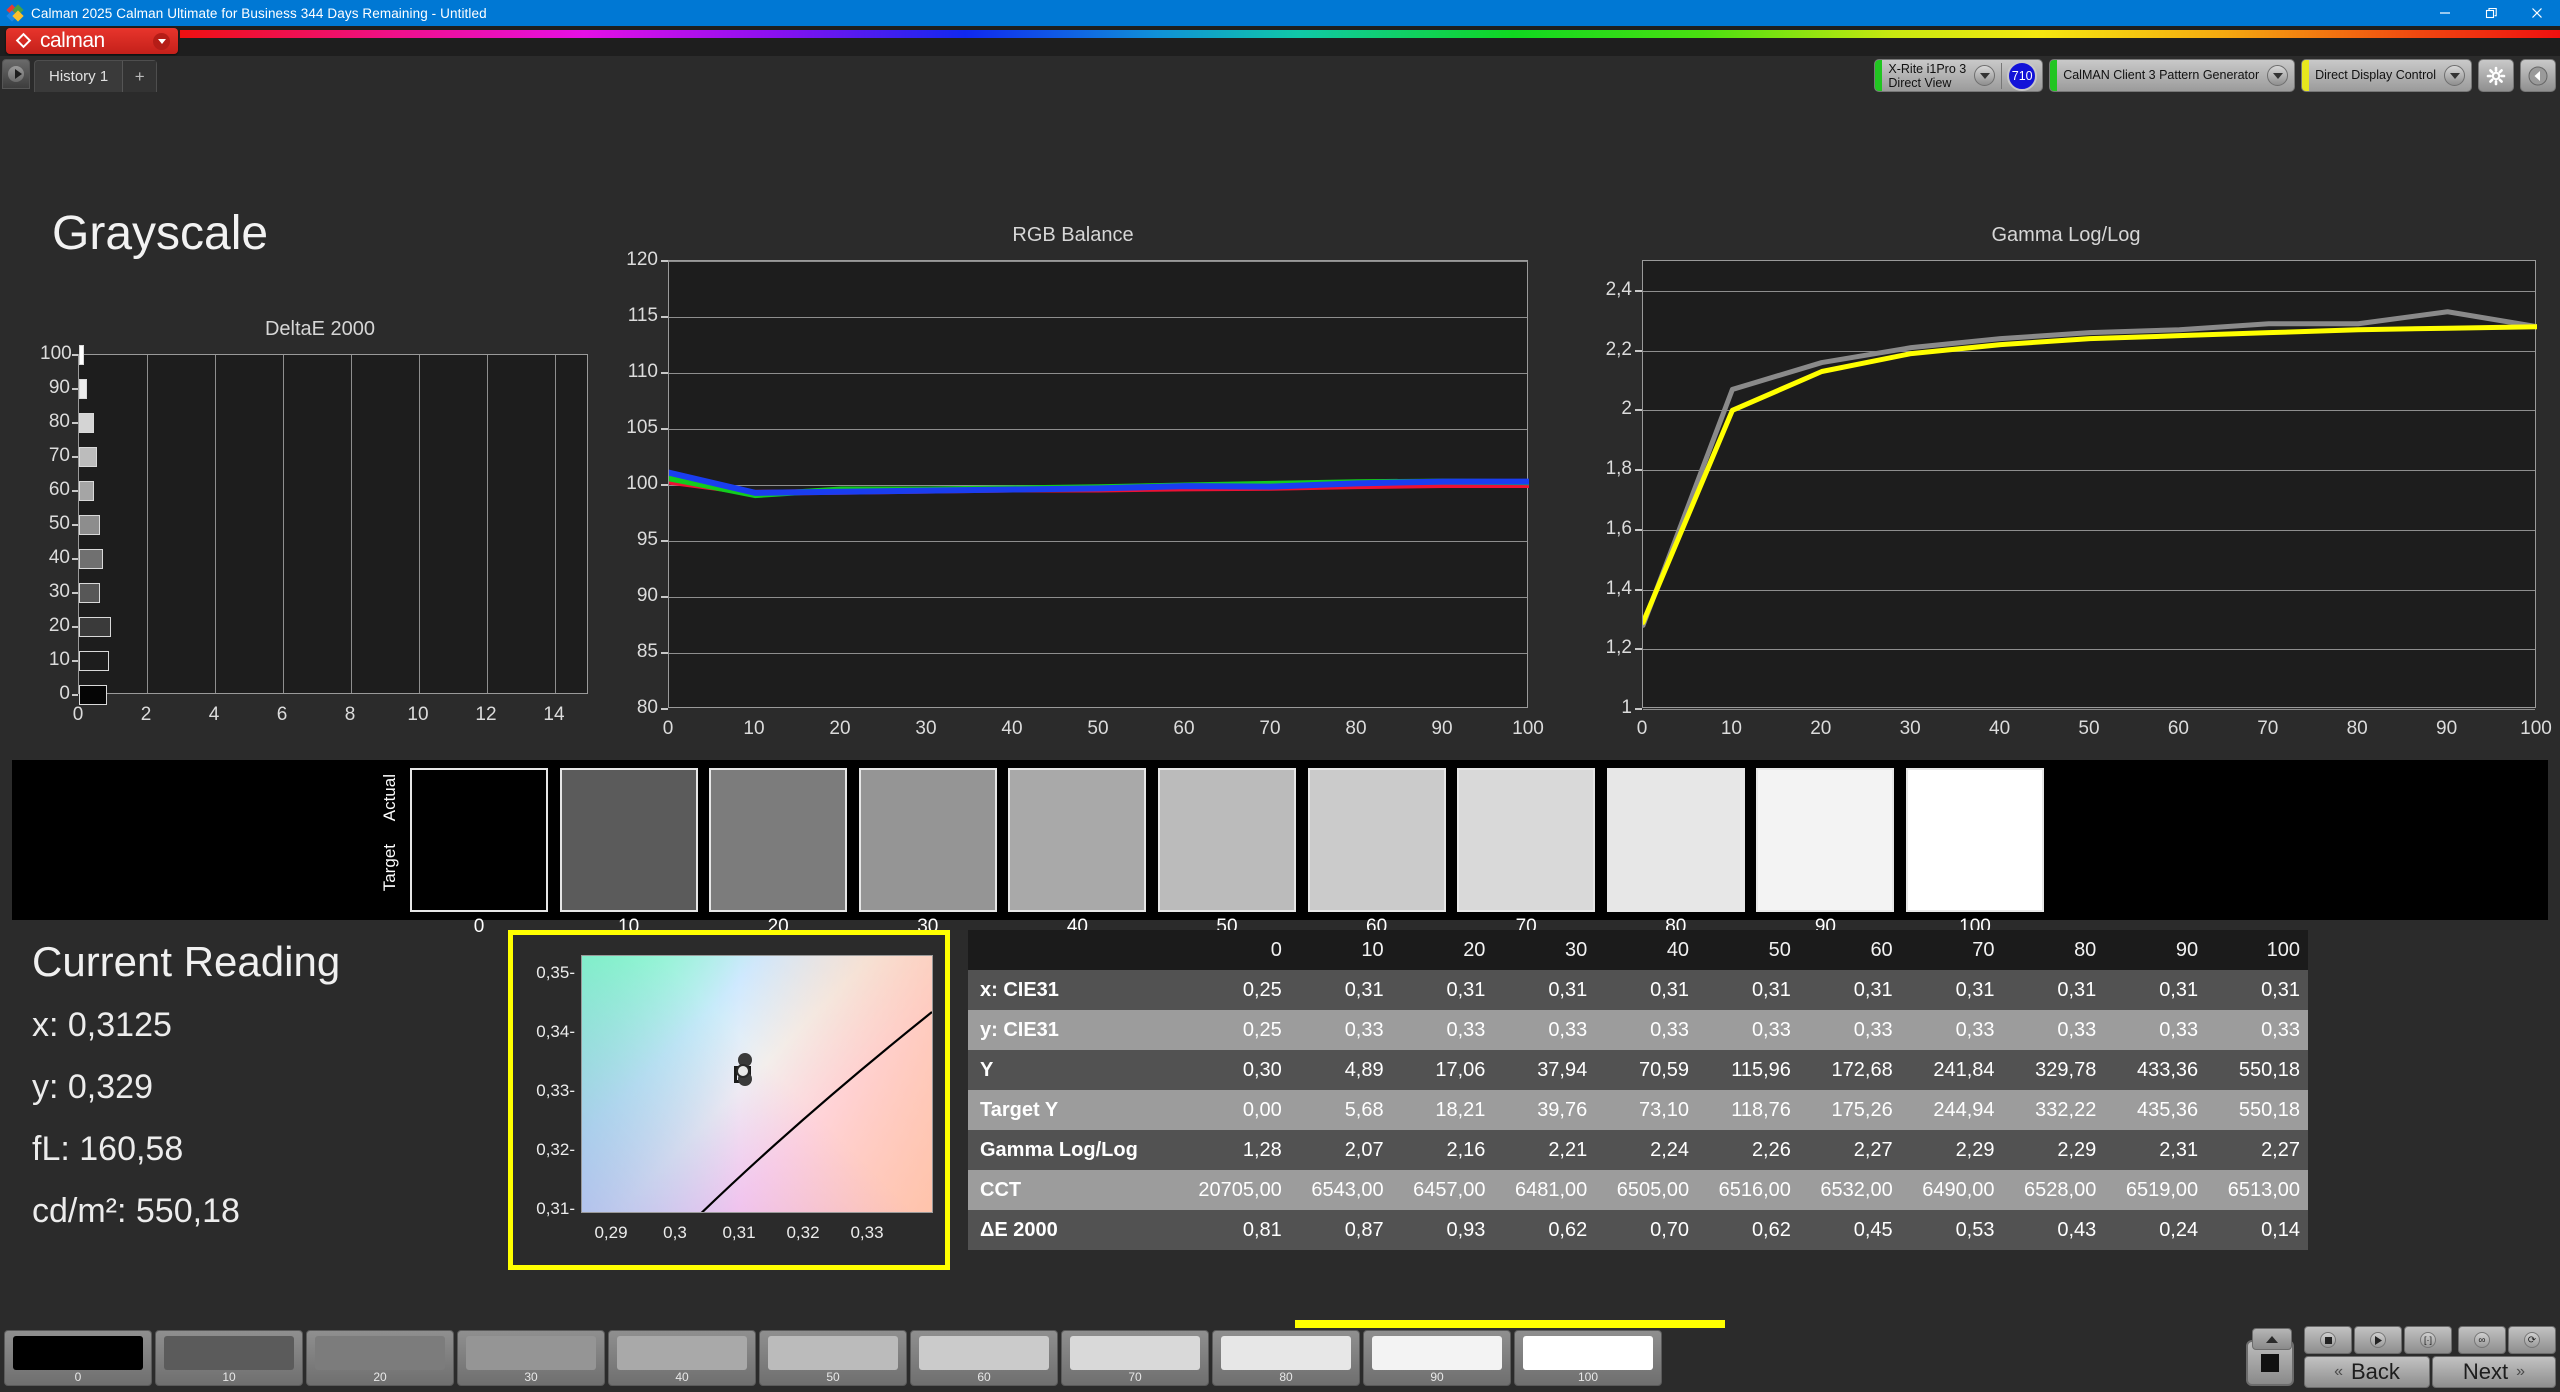 Image resolution: width=2560 pixels, height=1392 pixels. Describe the element at coordinates (2022, 75) in the screenshot. I see `meter-model-badge: 710` at that location.